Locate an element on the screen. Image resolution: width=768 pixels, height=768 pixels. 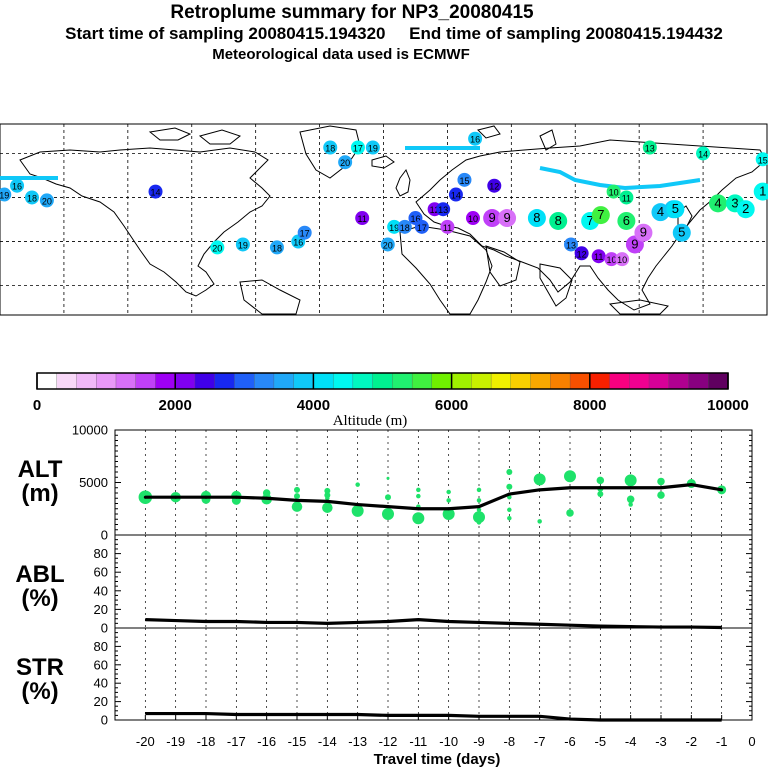
x-tick-label: 0 is located at coordinates (751, 741).